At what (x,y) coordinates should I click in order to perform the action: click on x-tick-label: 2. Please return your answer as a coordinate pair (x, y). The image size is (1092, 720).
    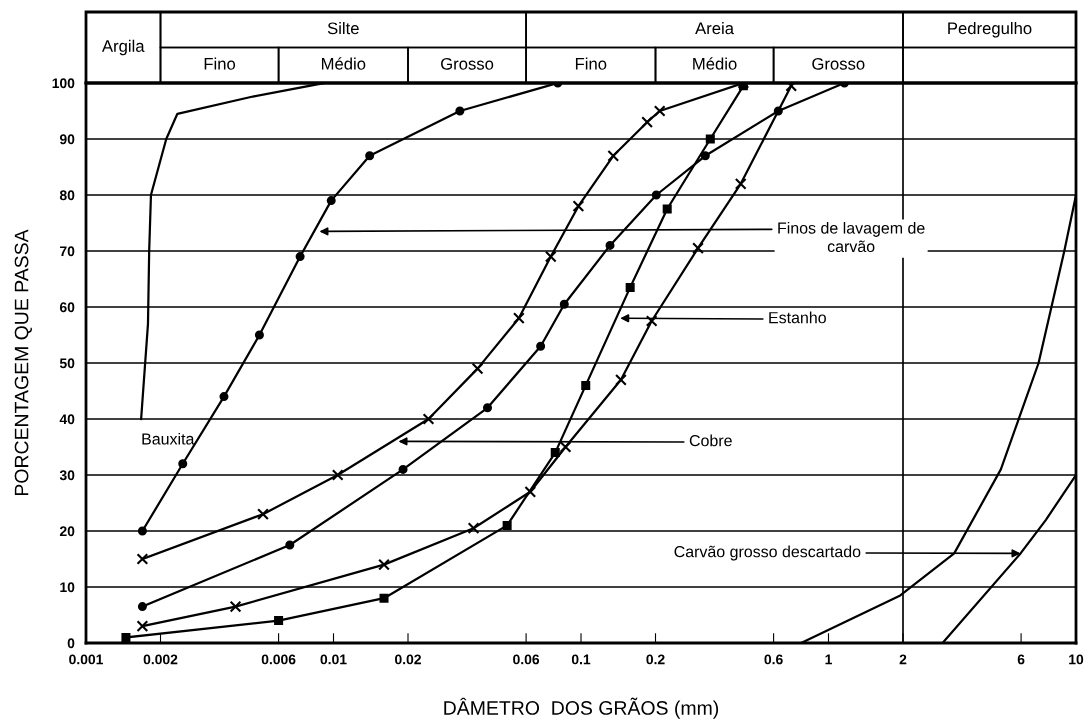
    Looking at the image, I should click on (903, 659).